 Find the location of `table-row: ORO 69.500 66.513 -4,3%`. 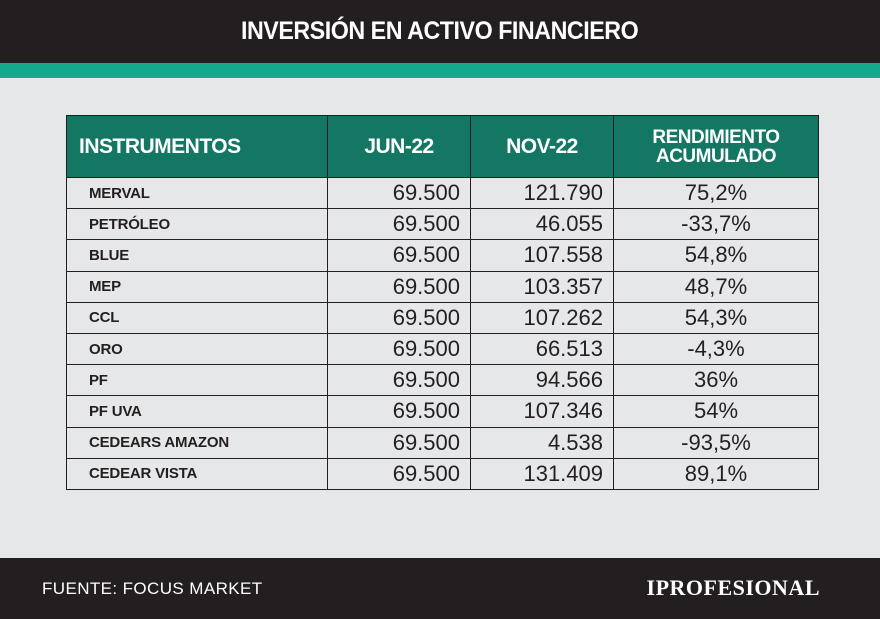

table-row: ORO 69.500 66.513 -4,3% is located at coordinates (442, 349).